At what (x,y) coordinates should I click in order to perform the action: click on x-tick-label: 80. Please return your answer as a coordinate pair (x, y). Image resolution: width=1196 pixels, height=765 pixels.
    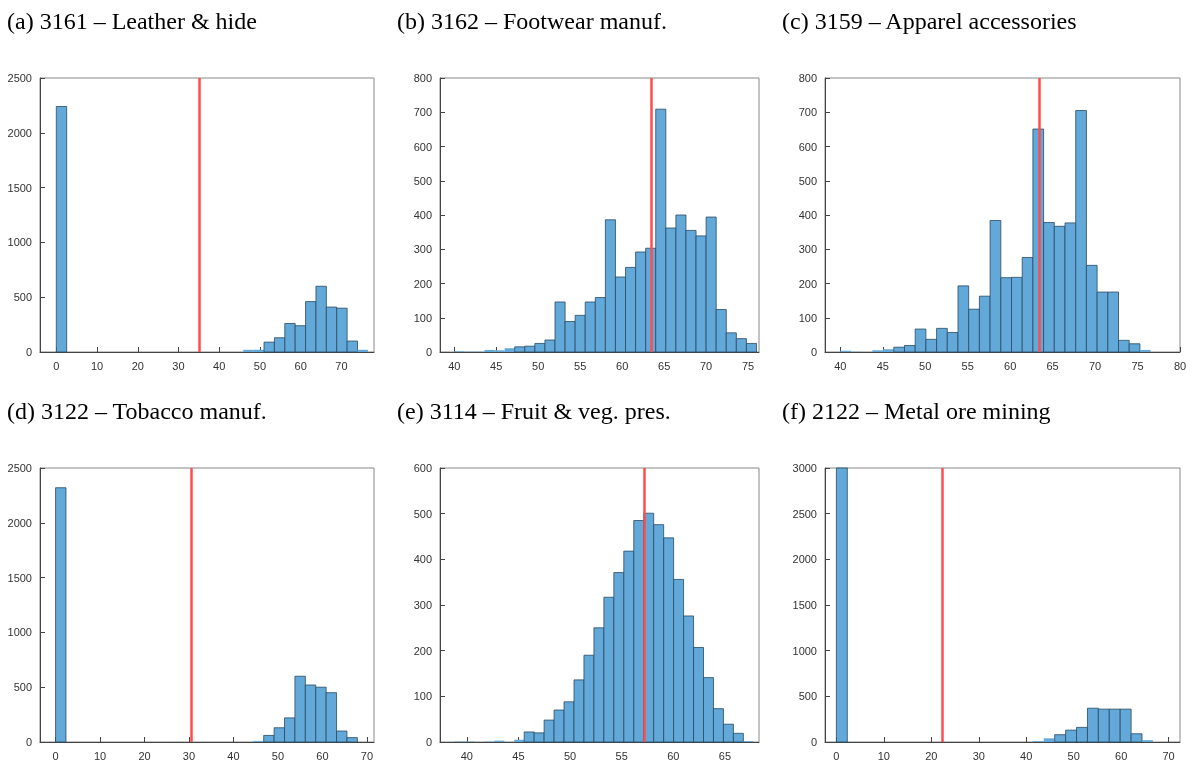
    Looking at the image, I should click on (1180, 365).